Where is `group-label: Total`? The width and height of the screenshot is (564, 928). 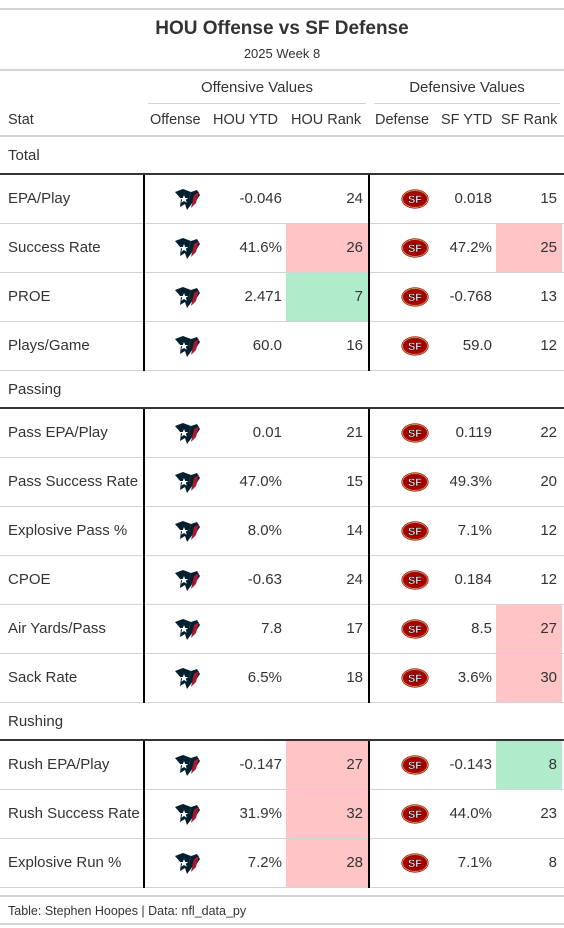 group-label: Total is located at coordinates (24, 155).